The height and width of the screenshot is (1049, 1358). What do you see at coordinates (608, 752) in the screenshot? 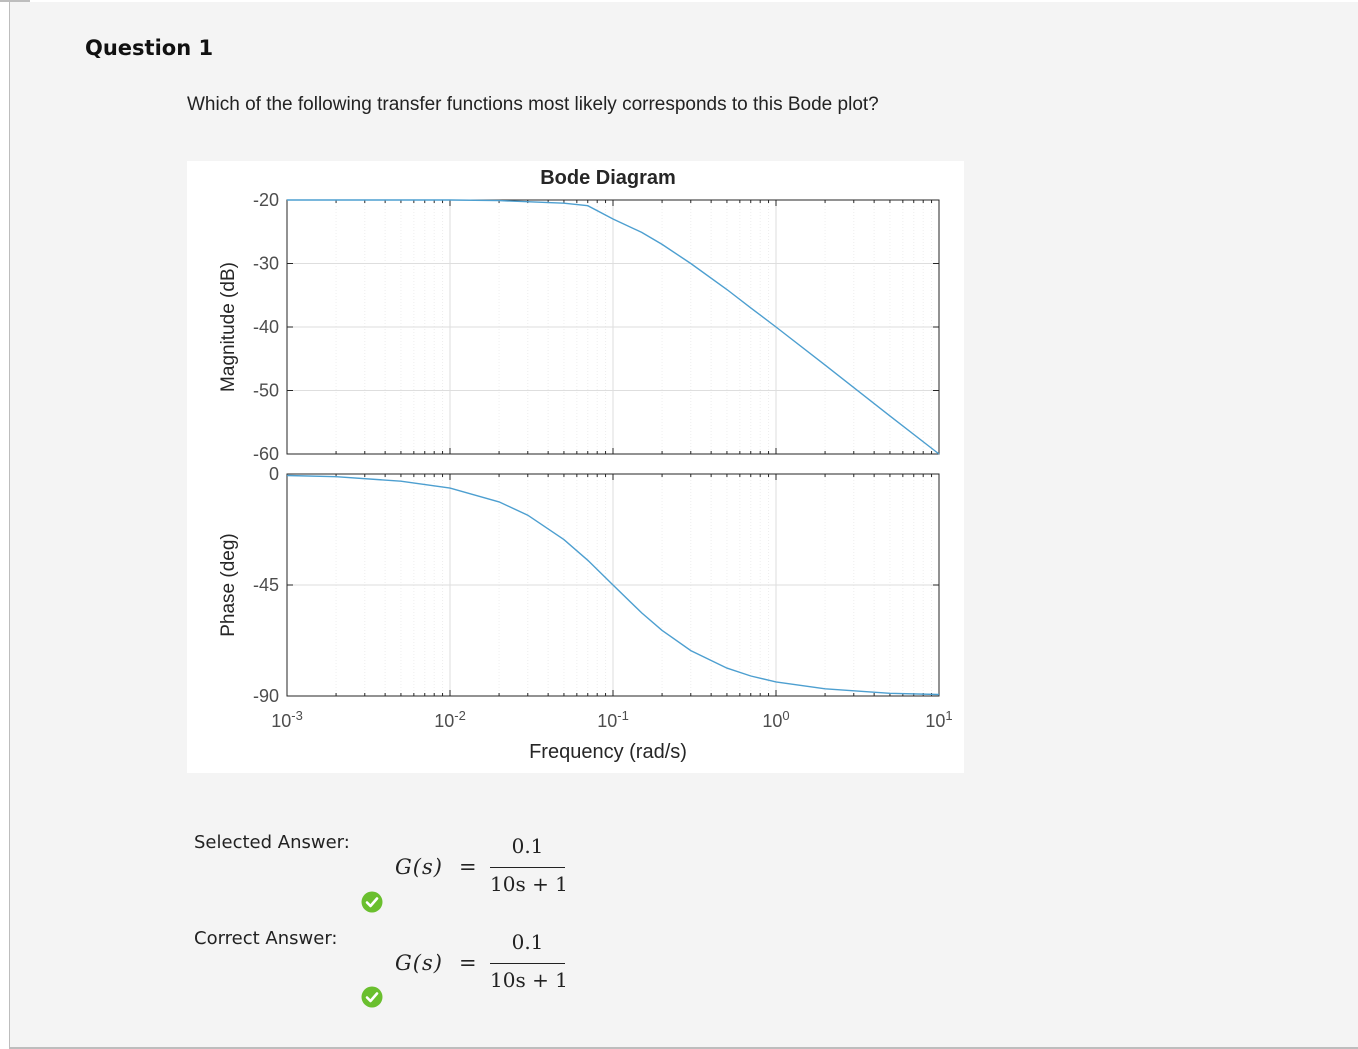
I see `frequency-axis-label: Frequency (rad/s)` at bounding box center [608, 752].